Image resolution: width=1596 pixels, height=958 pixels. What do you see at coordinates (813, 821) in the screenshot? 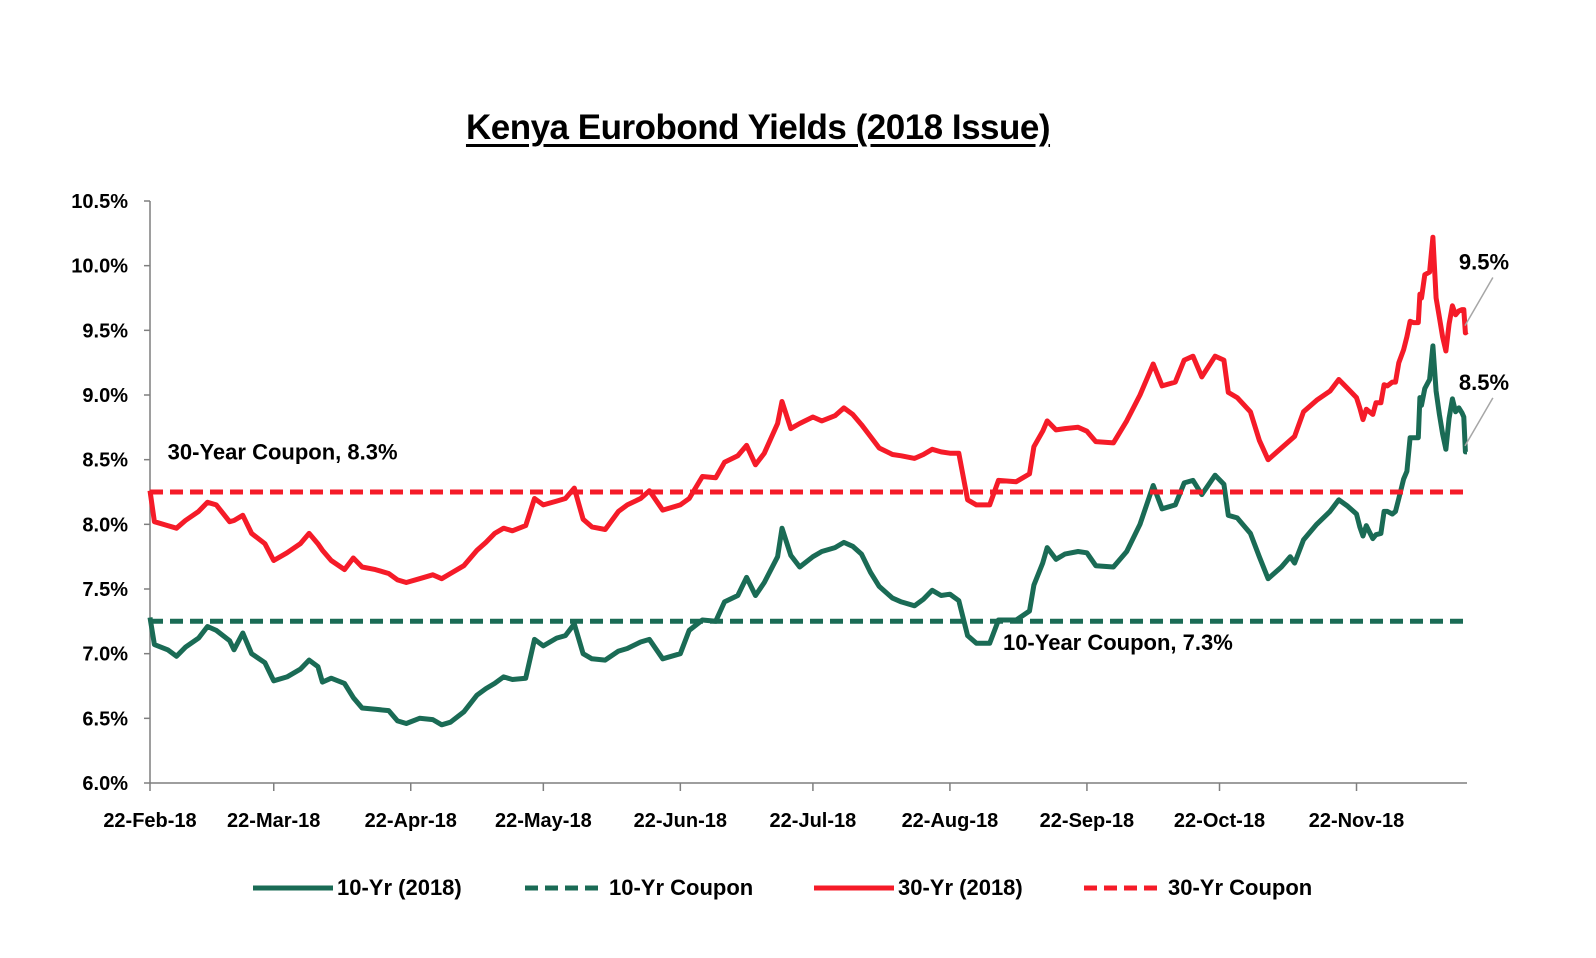
I see `x-tick-label: 22-Jul-18` at bounding box center [813, 821].